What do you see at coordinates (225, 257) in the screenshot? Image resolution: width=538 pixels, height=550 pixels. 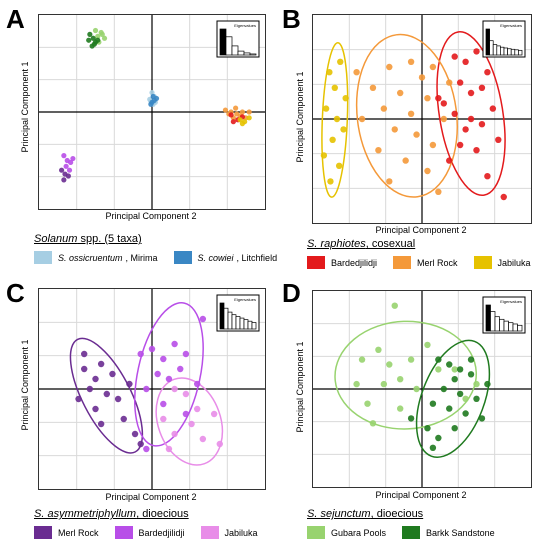 I see `legend-entry: S. cowiei, Litchfield` at bounding box center [225, 257].